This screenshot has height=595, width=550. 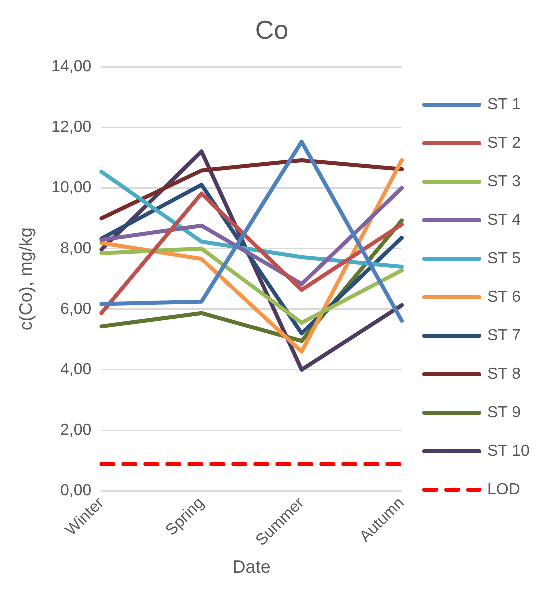 I want to click on legend-label: ST 2, so click(x=505, y=143).